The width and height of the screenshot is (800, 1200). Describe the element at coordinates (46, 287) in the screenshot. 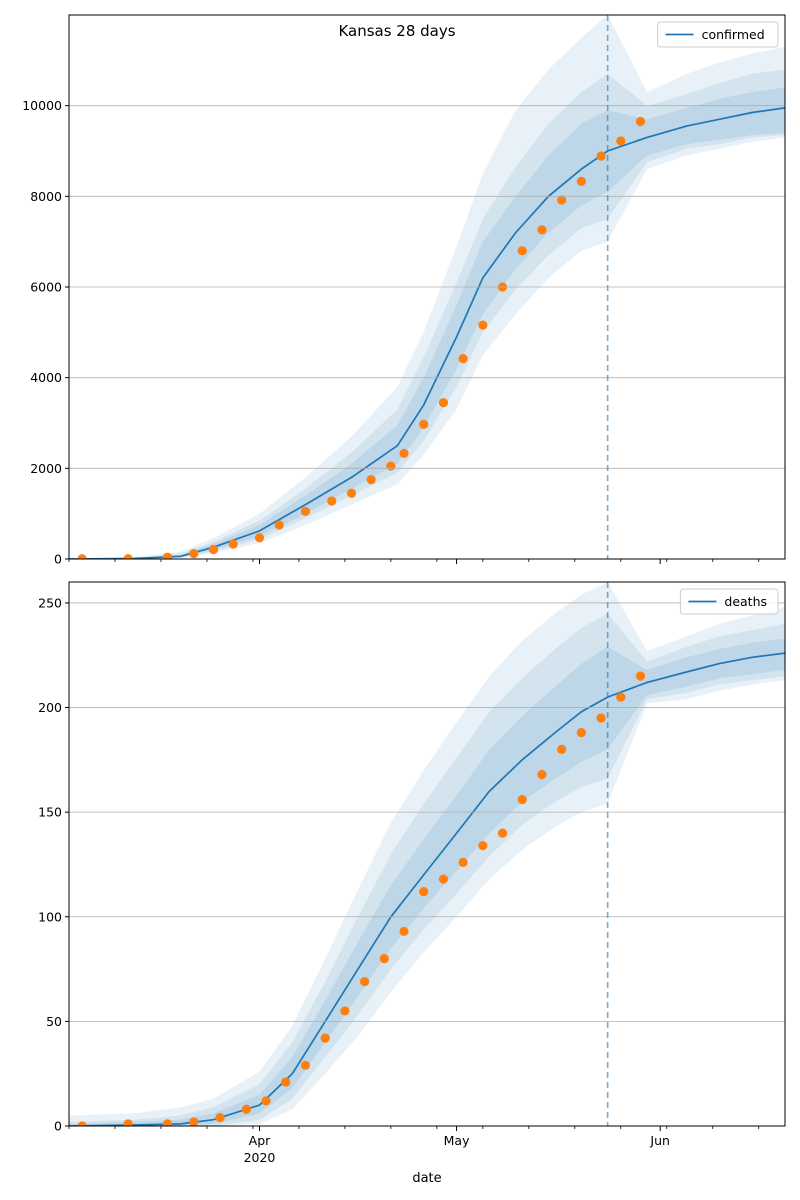

I see `y-tick-label: 6000` at that location.